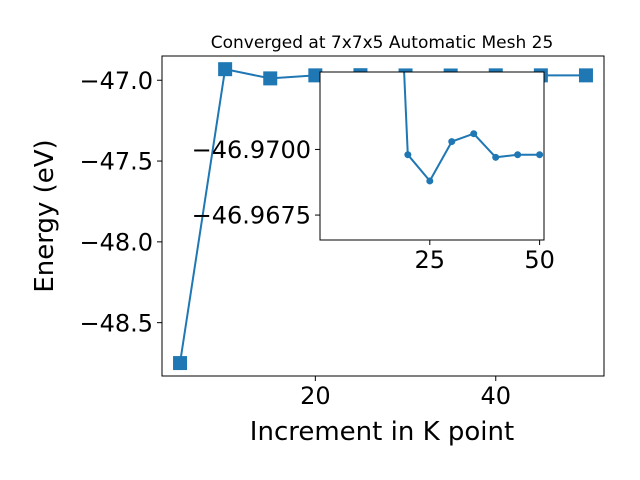  What do you see at coordinates (251, 150) in the screenshot?
I see `inset-y-tick-label: −46.9700` at bounding box center [251, 150].